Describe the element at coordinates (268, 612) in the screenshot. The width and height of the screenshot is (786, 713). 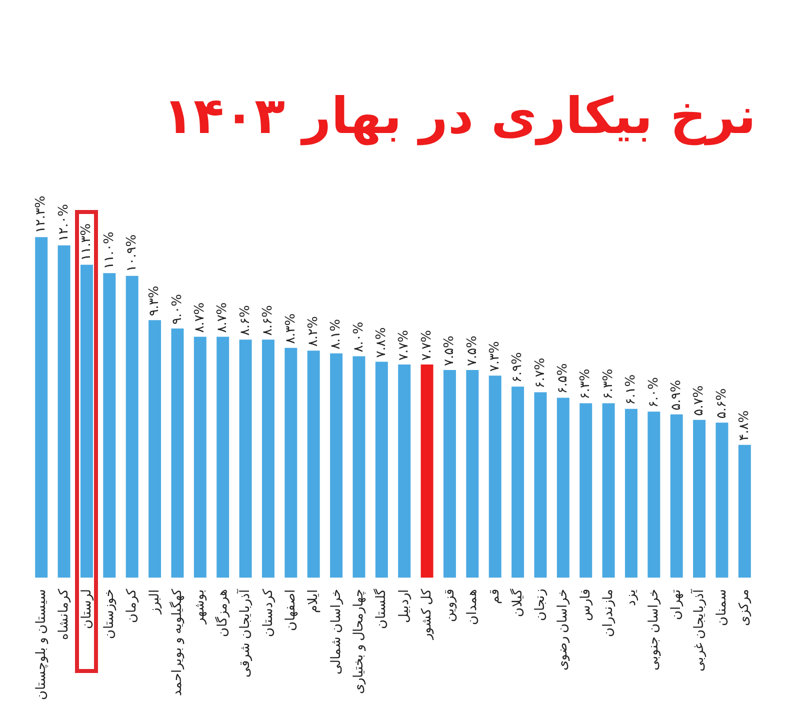
I see `x-tick-label: کردستان` at that location.